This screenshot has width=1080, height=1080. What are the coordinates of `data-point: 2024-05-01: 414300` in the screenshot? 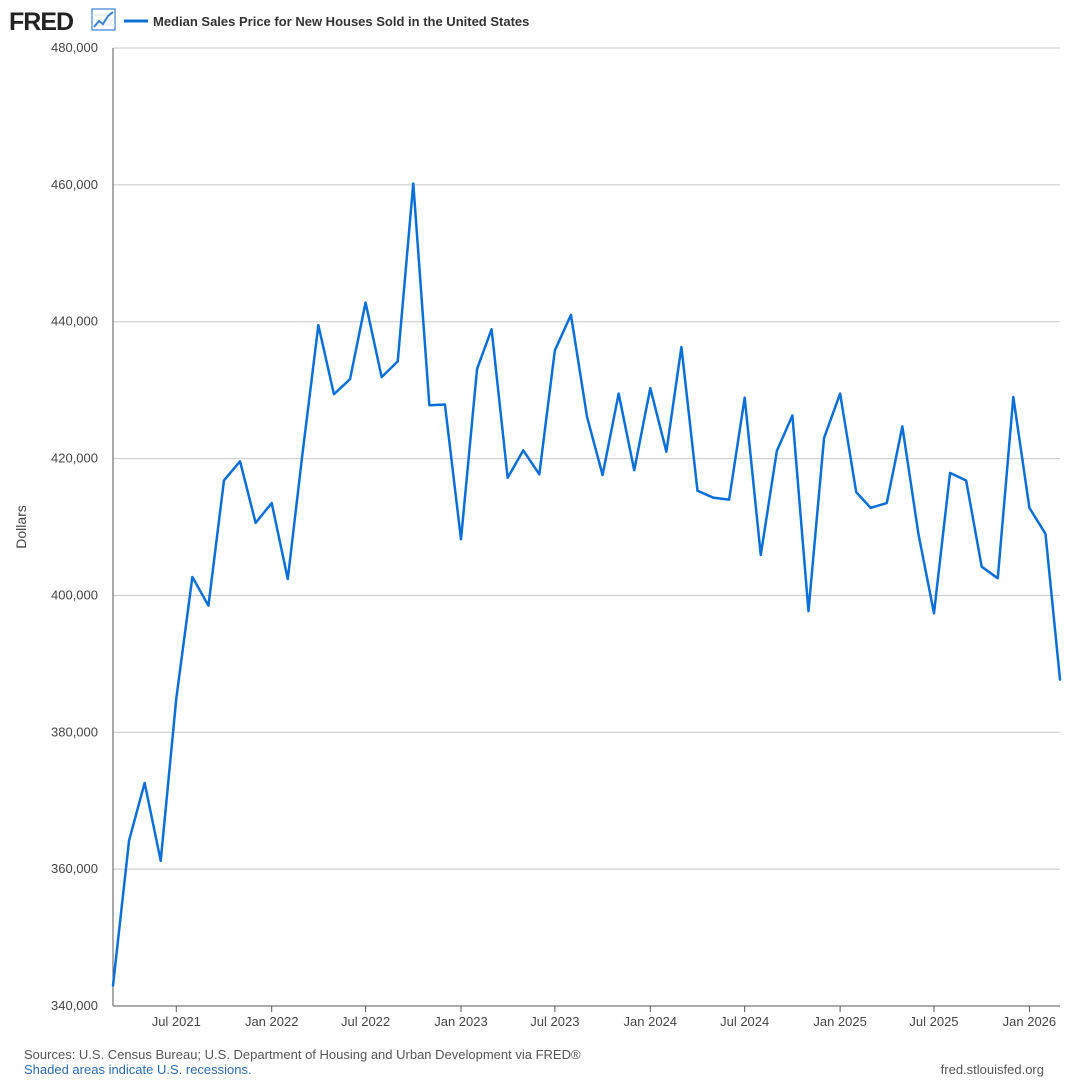 It's located at (713, 498).